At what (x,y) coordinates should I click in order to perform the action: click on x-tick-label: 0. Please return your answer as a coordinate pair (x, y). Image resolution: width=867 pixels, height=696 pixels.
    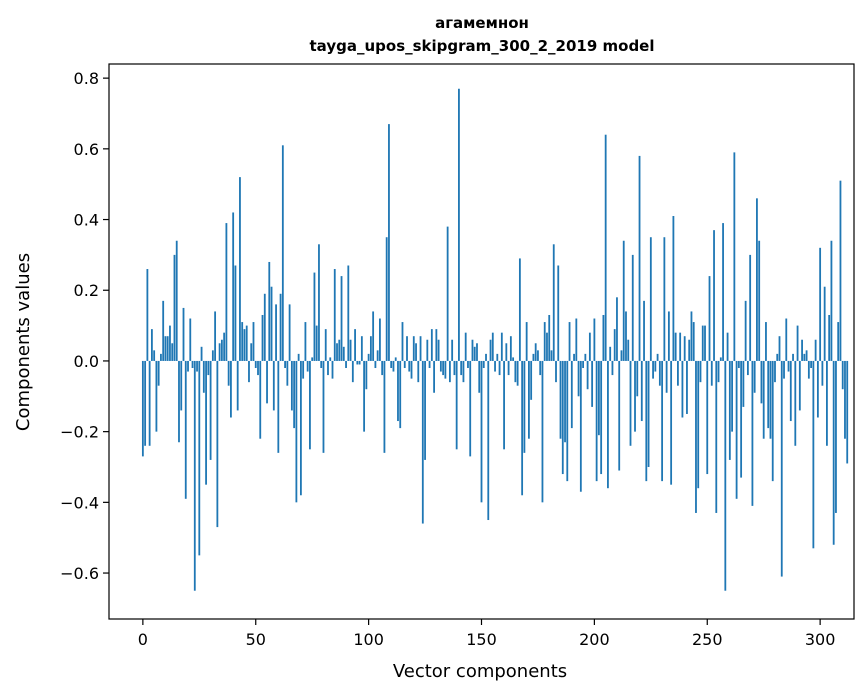
    Looking at the image, I should click on (143, 639).